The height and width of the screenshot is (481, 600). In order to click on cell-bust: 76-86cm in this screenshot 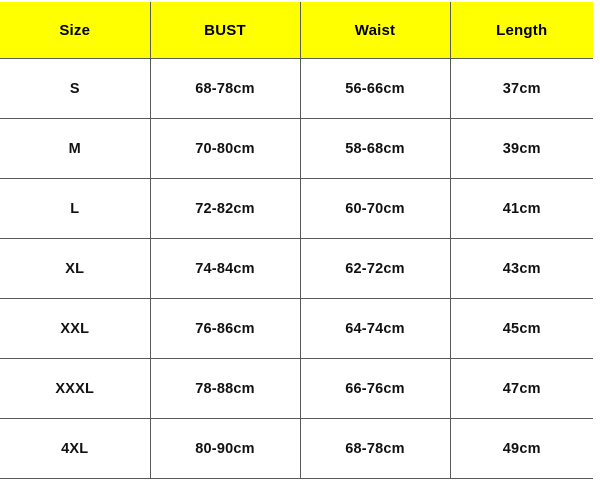, I will do `click(225, 328)`.